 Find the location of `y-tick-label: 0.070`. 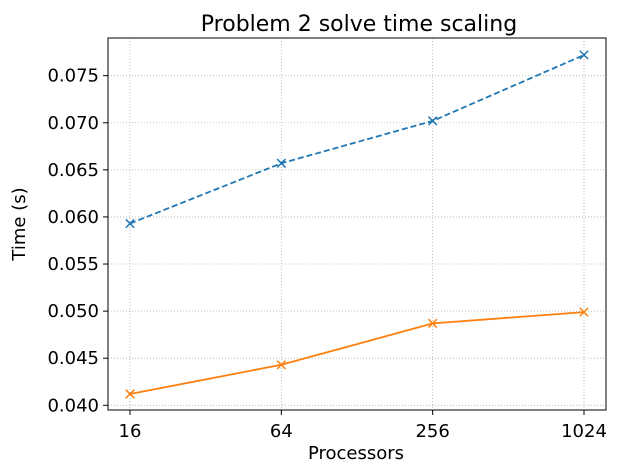

y-tick-label: 0.070 is located at coordinates (73, 123).